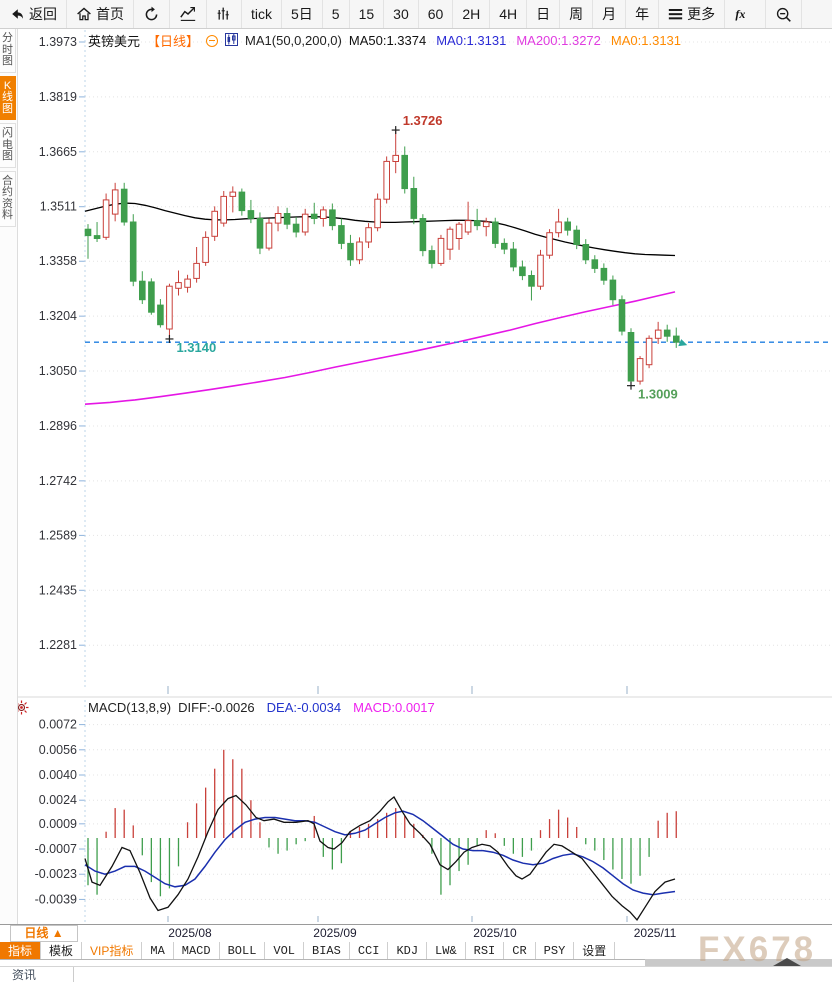 The image size is (832, 982). Describe the element at coordinates (243, 950) in the screenshot. I see `tab-boll: BOLL` at that location.